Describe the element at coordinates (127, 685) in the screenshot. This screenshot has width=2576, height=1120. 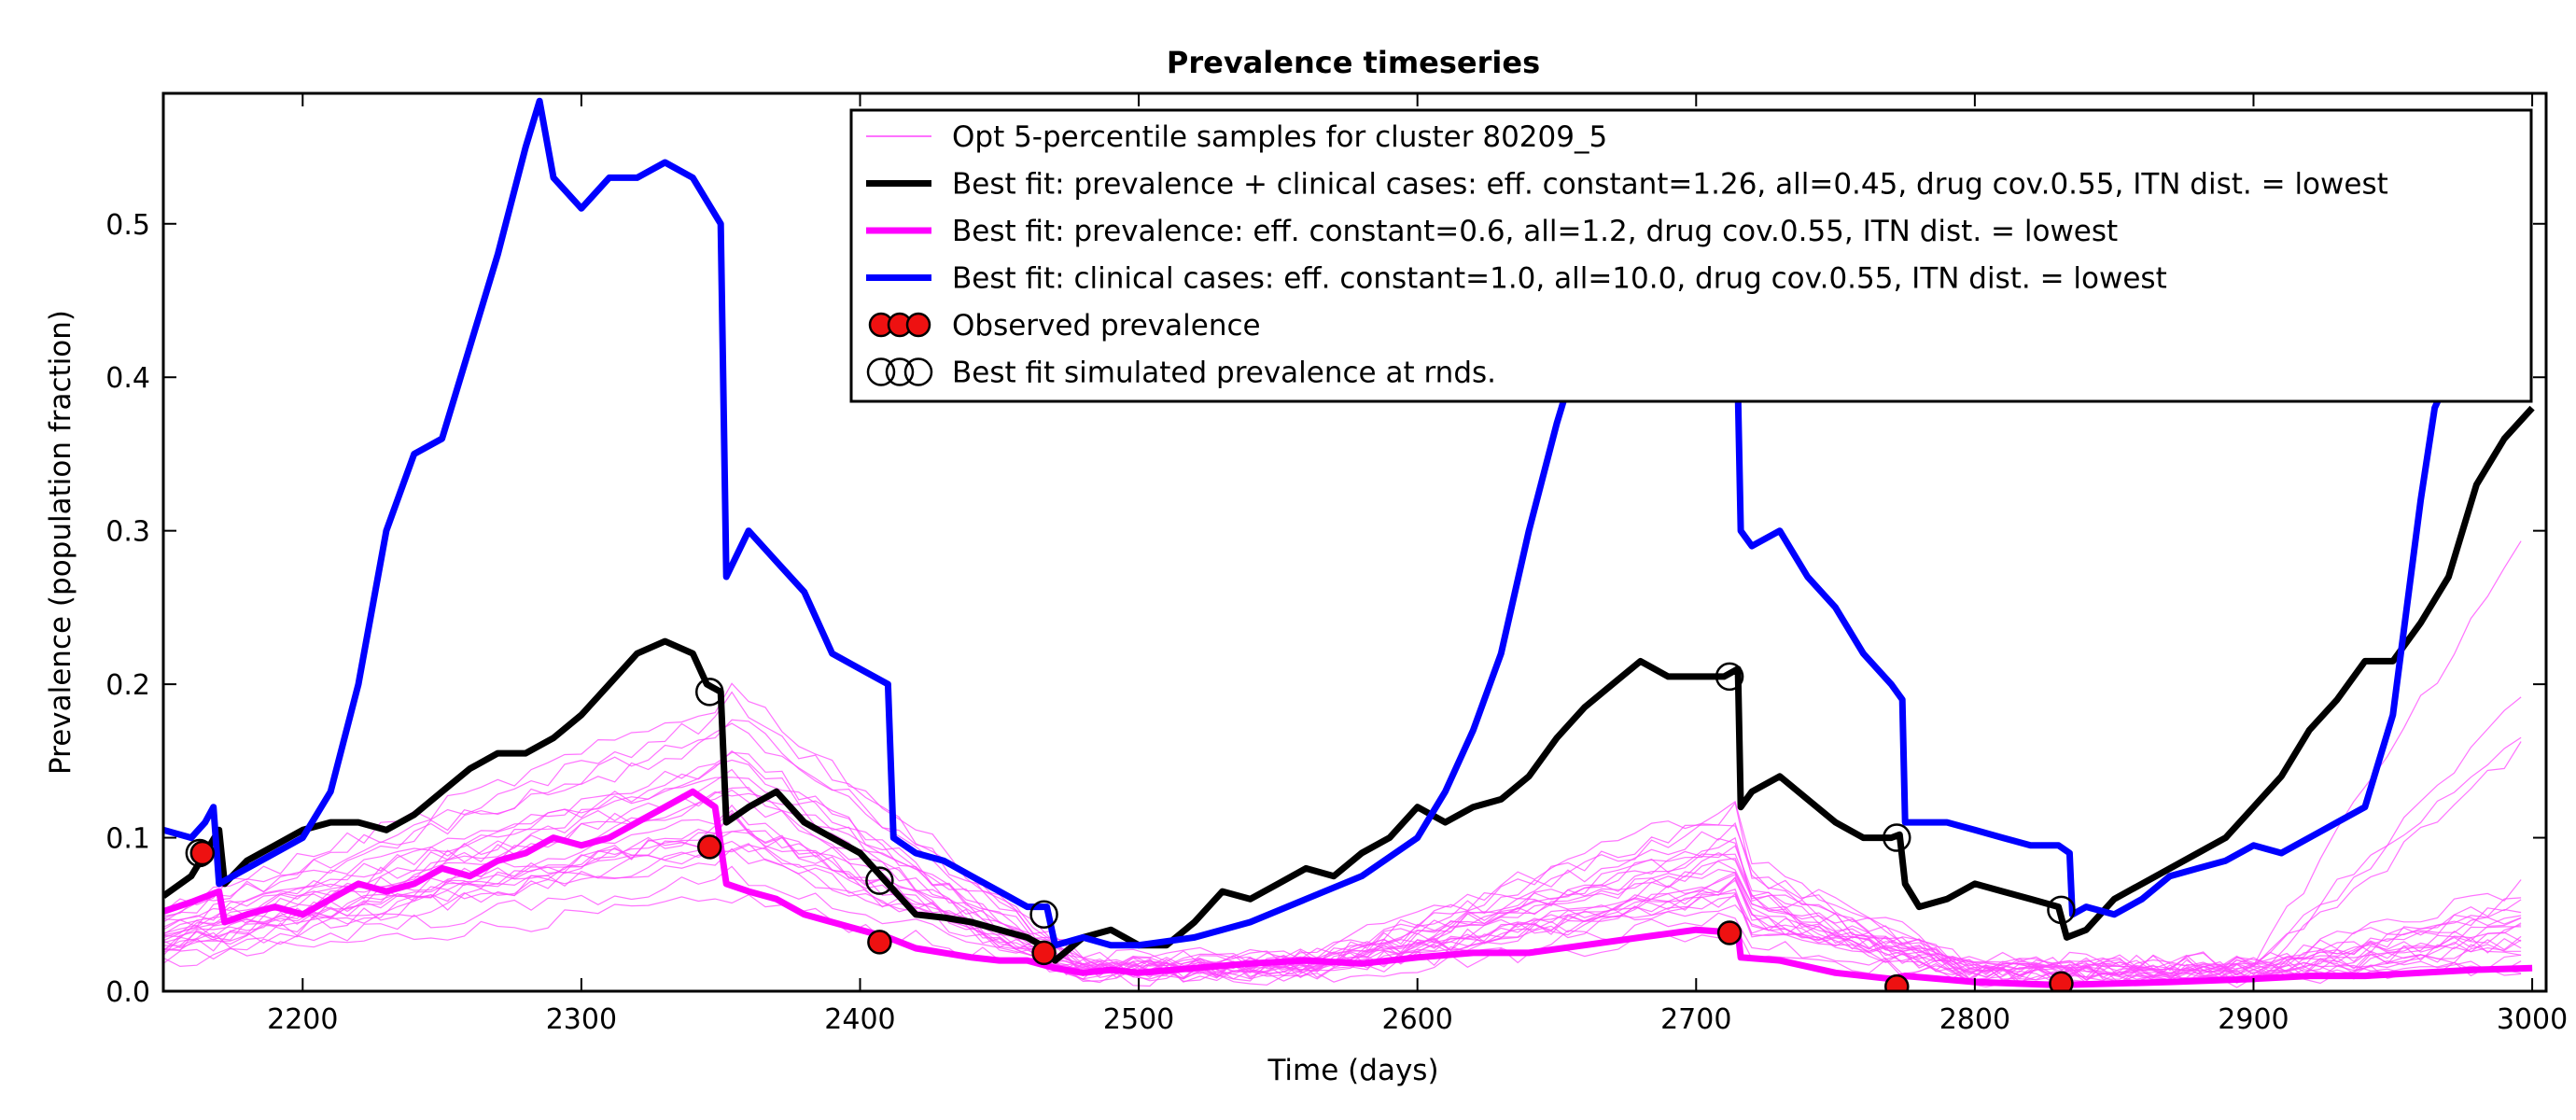
I see `y-tick-label: 0.2` at that location.